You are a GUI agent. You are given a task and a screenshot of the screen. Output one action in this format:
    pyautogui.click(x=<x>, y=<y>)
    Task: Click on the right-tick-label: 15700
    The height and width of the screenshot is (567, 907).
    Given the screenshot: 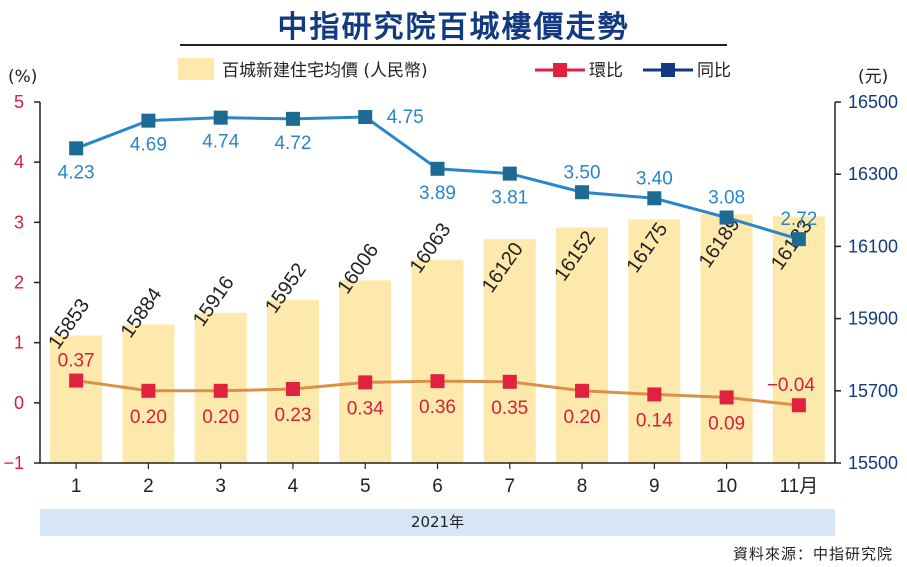 What is the action you would take?
    pyautogui.click(x=873, y=391)
    